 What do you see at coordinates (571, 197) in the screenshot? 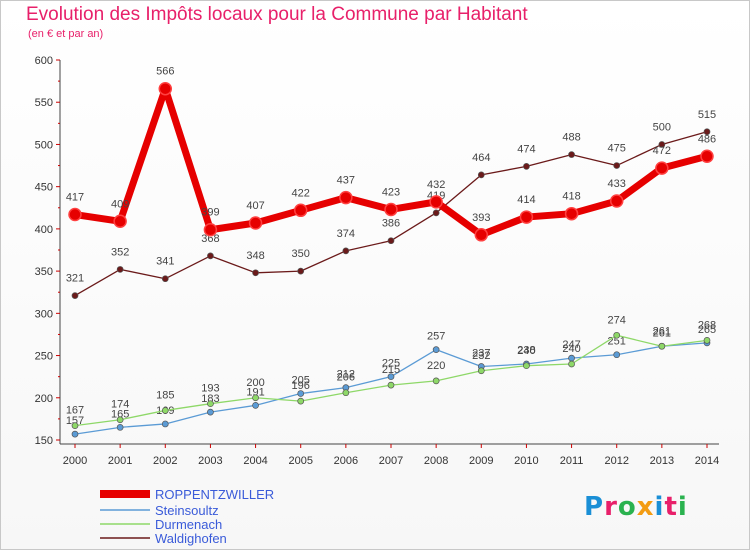
I see `data-label: 418` at bounding box center [571, 197].